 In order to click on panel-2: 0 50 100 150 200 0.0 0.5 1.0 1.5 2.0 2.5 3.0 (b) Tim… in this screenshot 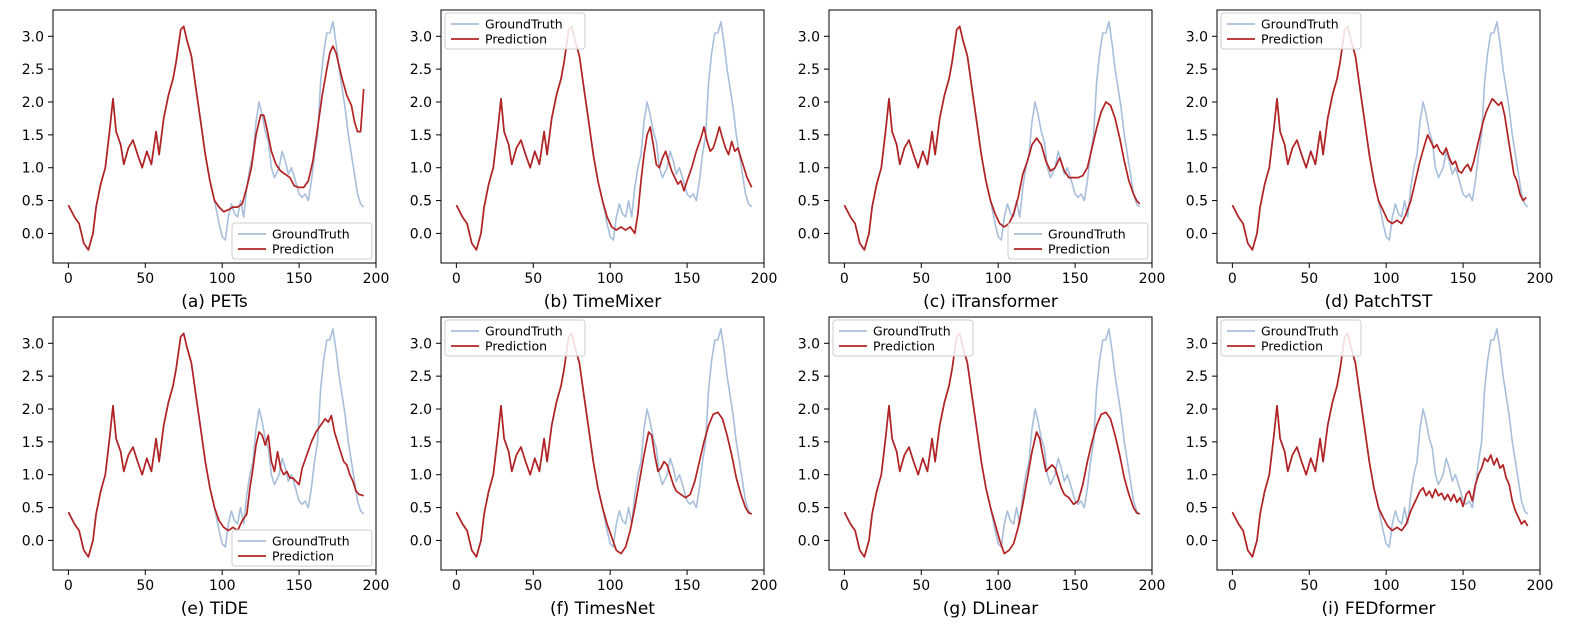, I will do `click(594, 160)`.